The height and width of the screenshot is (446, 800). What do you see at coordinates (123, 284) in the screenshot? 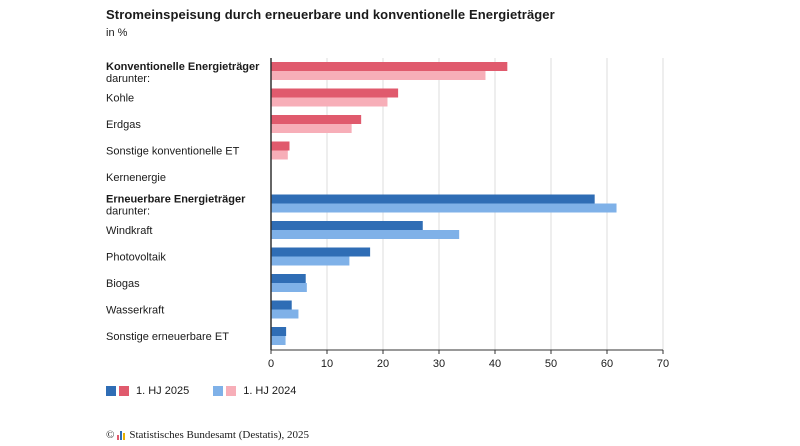
I see `category-label-8: Biogas` at bounding box center [123, 284].